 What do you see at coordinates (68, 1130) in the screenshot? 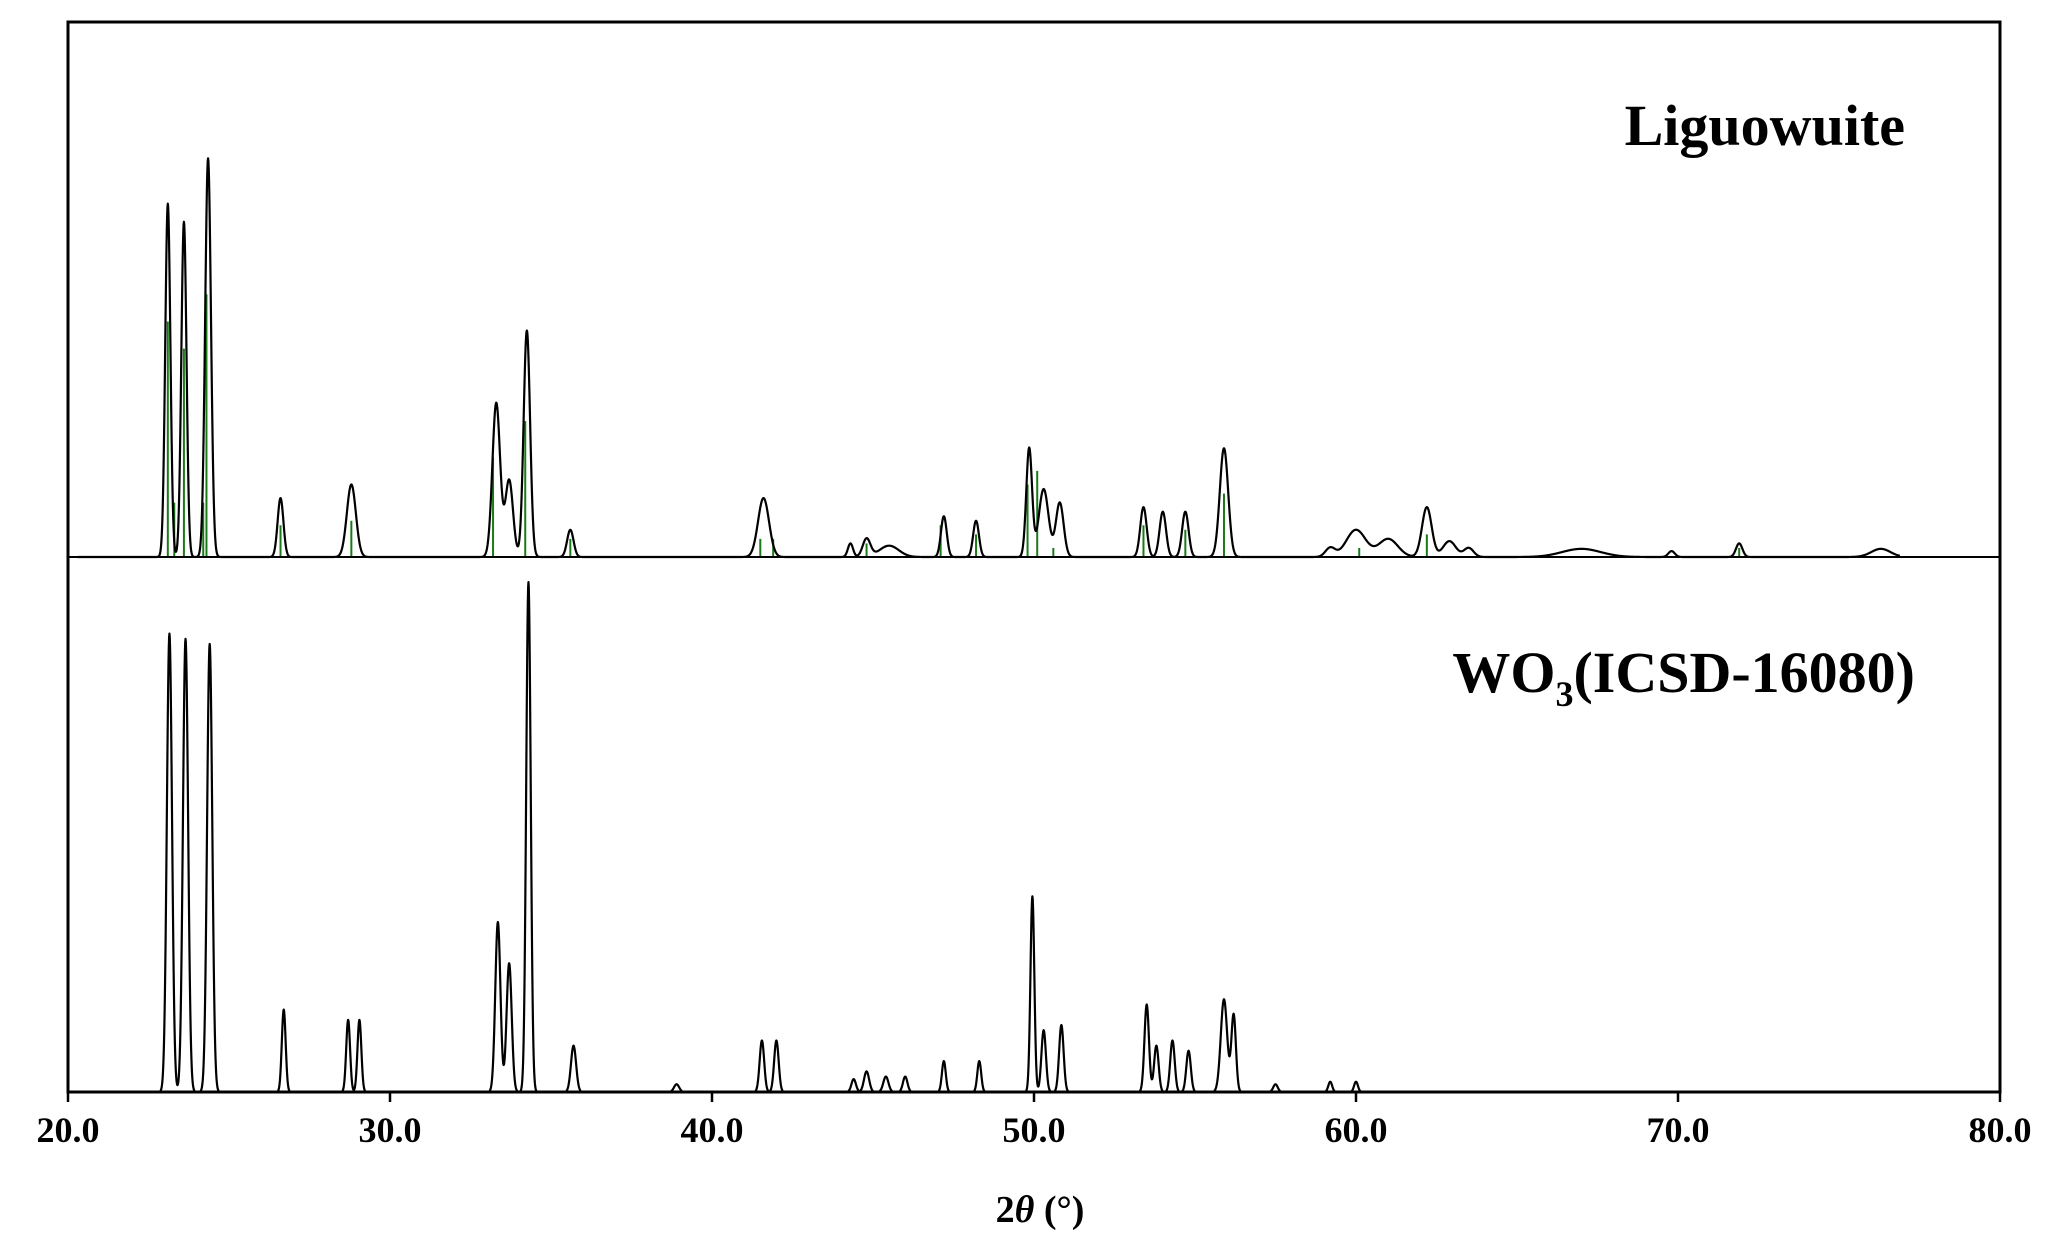
I see `x-tick-label-0: 20.0` at bounding box center [68, 1130].